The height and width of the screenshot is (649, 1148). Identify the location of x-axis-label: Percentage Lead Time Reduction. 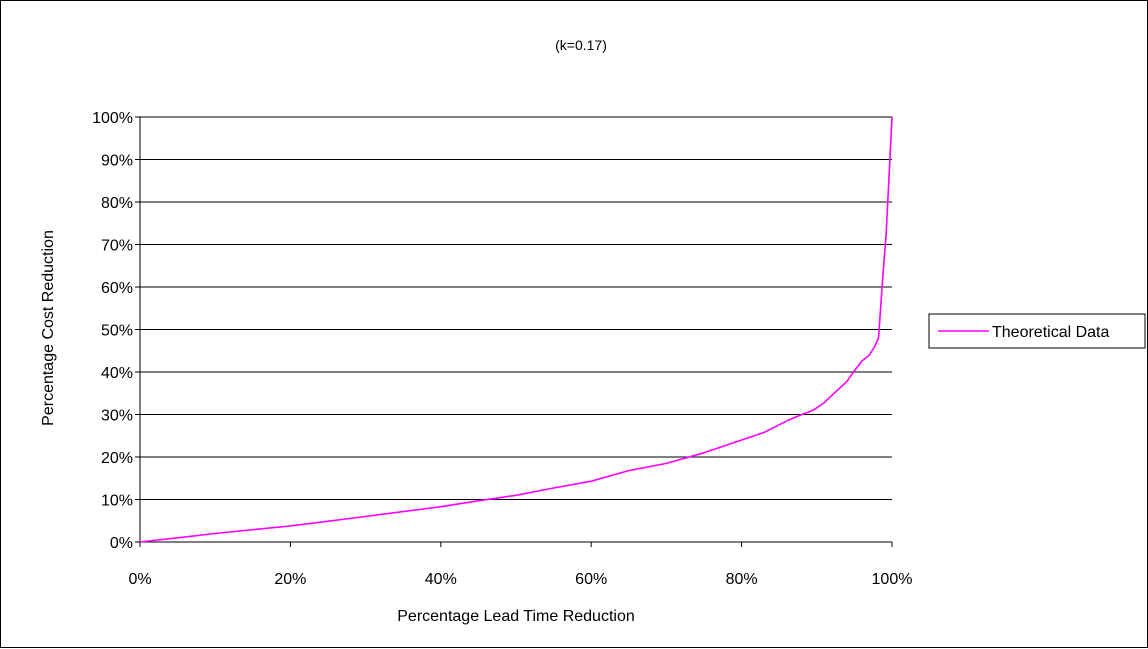
(515, 616).